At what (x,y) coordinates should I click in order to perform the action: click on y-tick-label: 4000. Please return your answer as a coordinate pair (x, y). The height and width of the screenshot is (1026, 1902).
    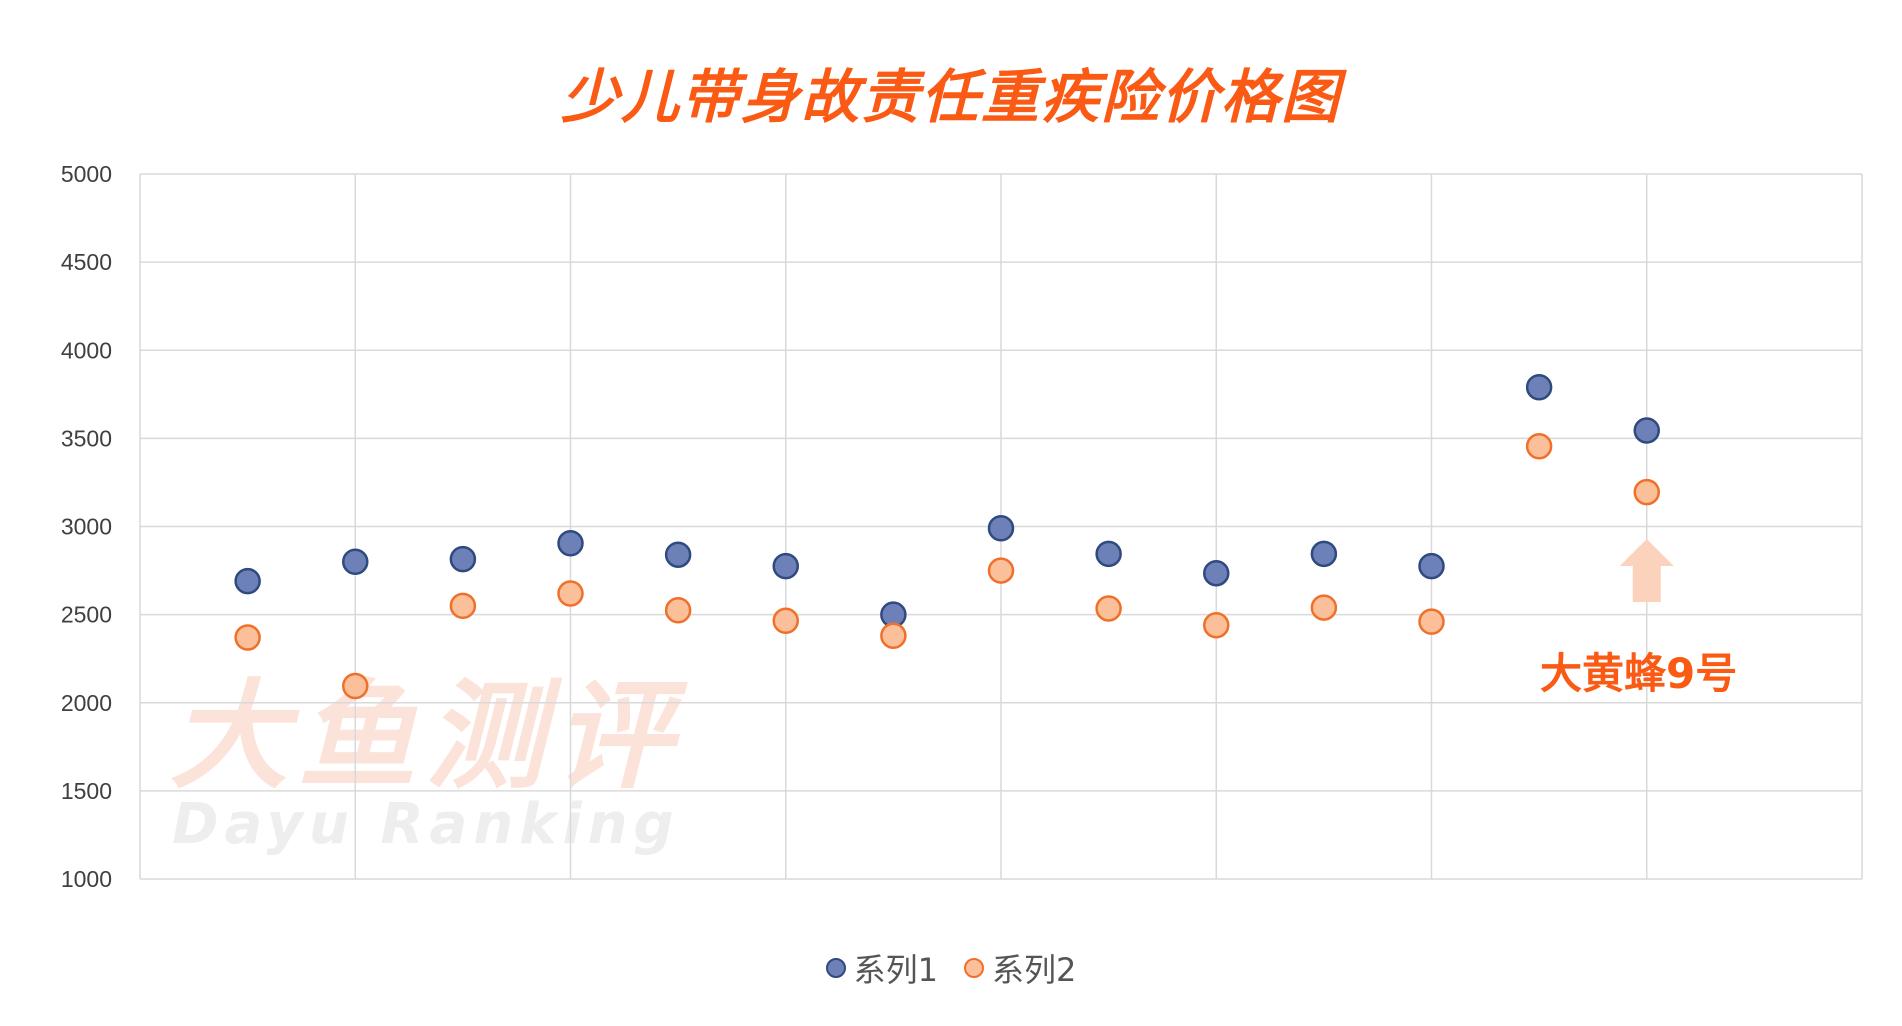
    Looking at the image, I should click on (86, 350).